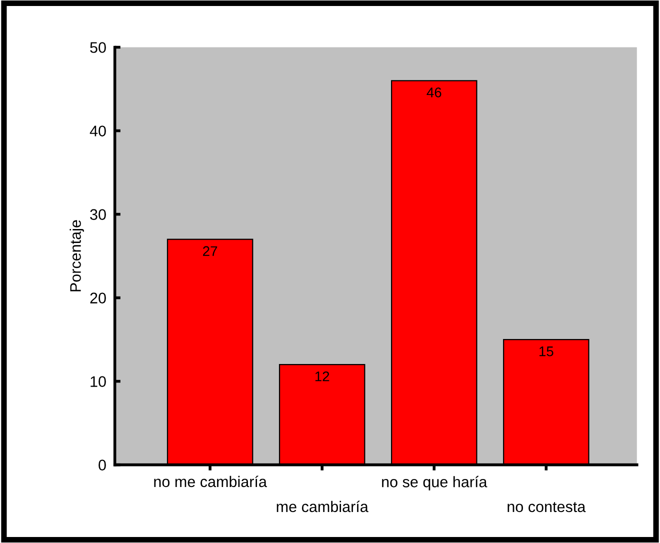  Describe the element at coordinates (547, 507) in the screenshot. I see `x-tick-label: no contesta` at that location.